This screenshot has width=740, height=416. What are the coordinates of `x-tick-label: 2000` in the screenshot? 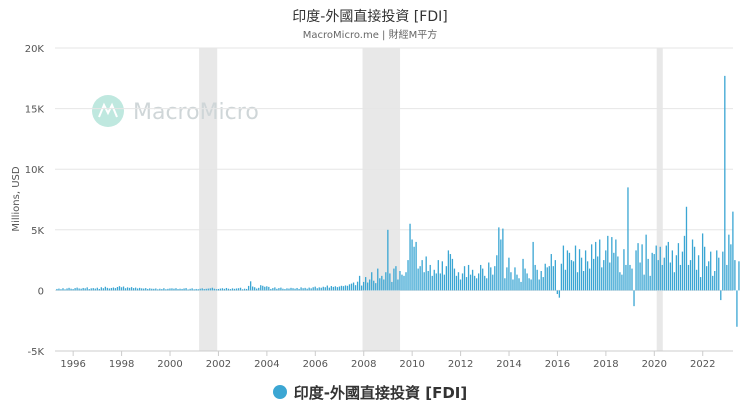 It's located at (169, 364).